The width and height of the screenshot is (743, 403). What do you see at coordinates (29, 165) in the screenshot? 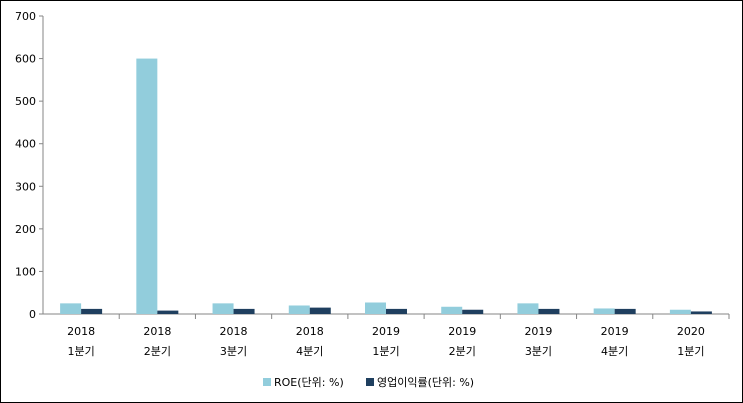
I see `y-axis: 0 100 200 300 400 500 600 700` at bounding box center [29, 165].